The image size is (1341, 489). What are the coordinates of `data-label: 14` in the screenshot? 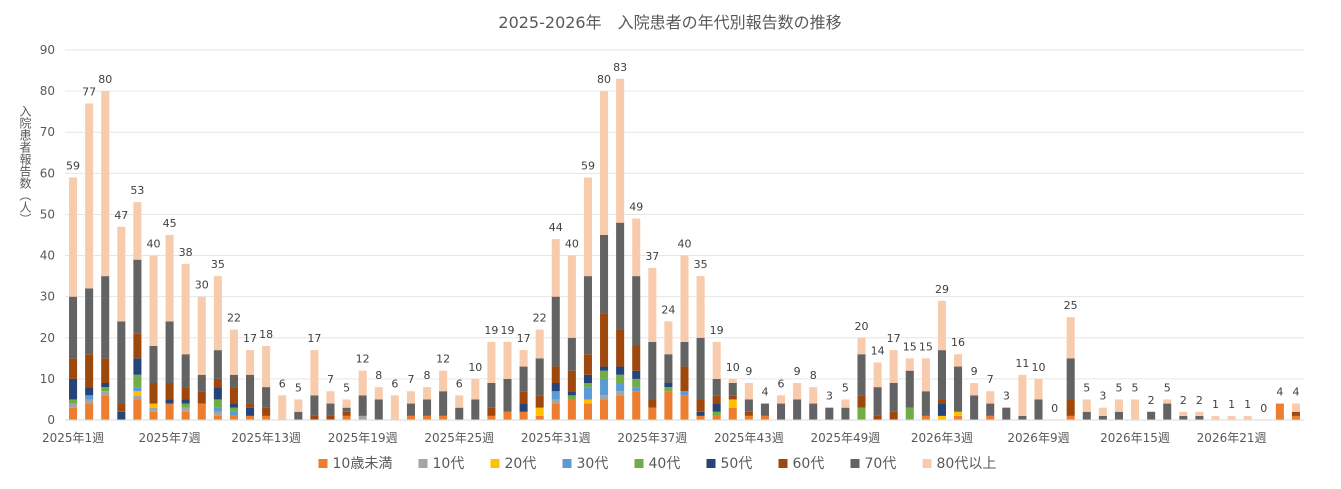 It's located at (878, 350).